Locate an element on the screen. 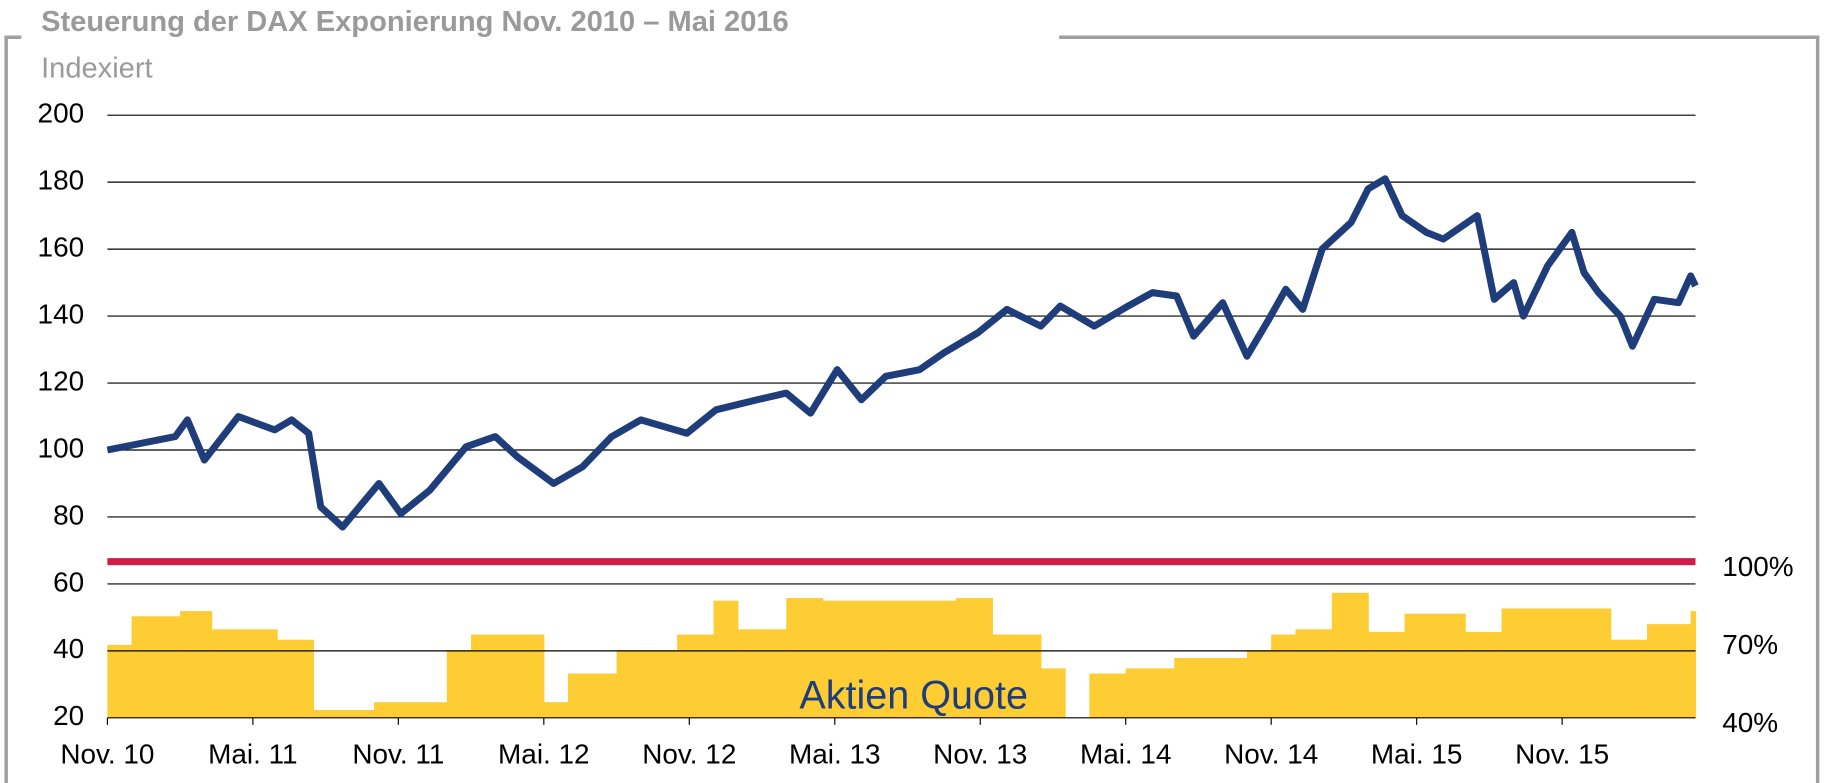 Image resolution: width=1825 pixels, height=783 pixels. annotation: Aktien Quote is located at coordinates (913, 696).